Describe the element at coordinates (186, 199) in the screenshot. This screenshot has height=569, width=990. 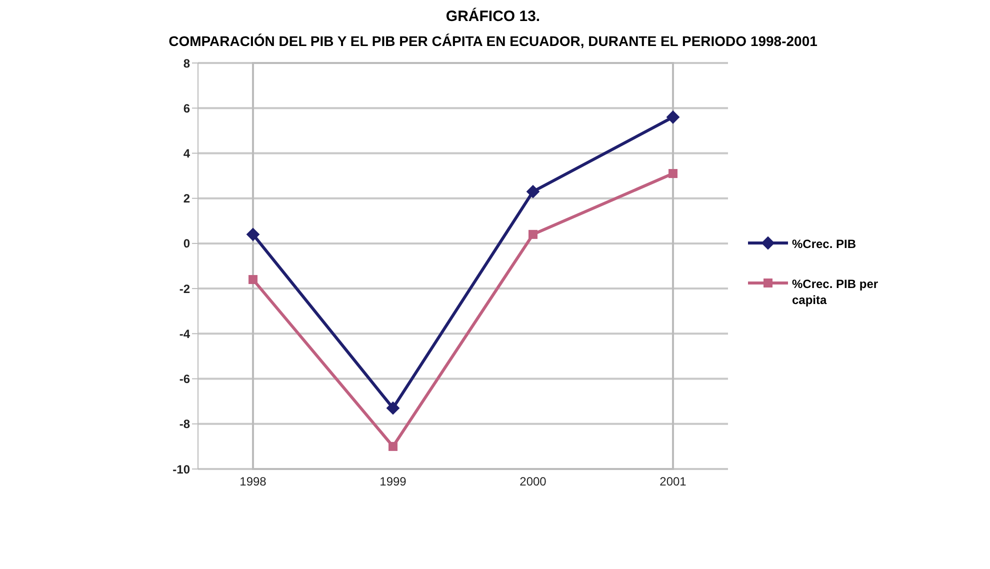
I see `y-tick-label: 2` at that location.